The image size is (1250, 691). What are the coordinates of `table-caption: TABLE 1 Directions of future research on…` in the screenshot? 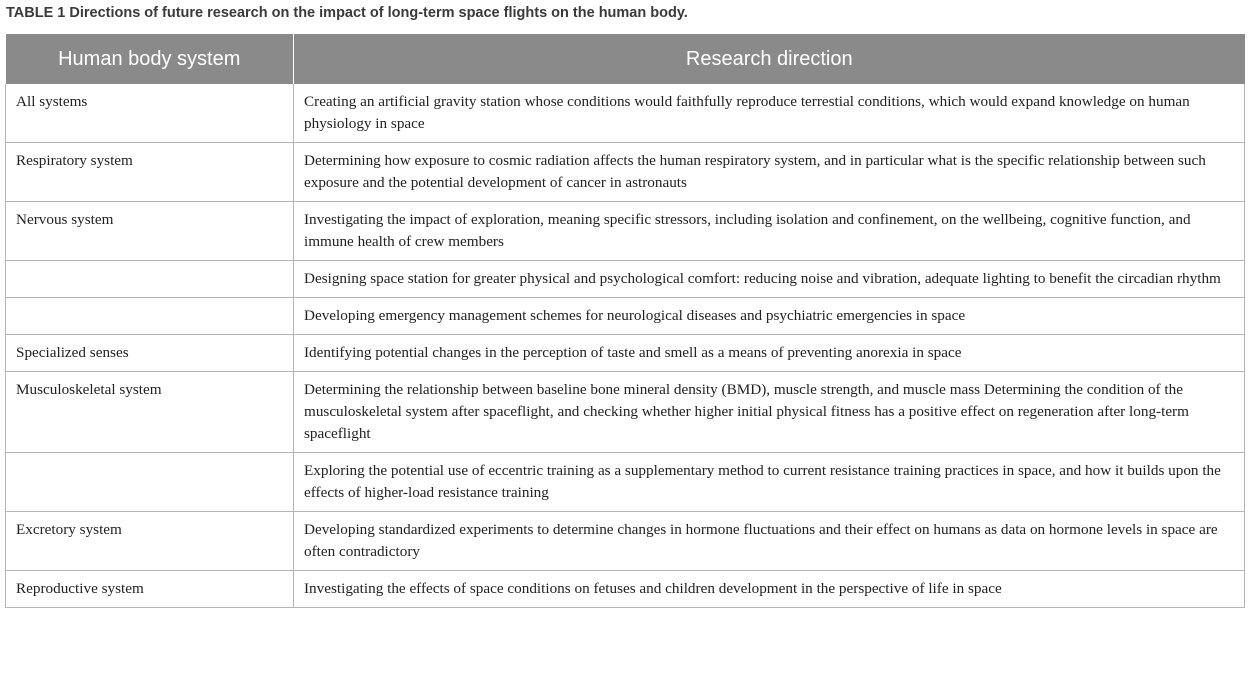 It's located at (347, 13).